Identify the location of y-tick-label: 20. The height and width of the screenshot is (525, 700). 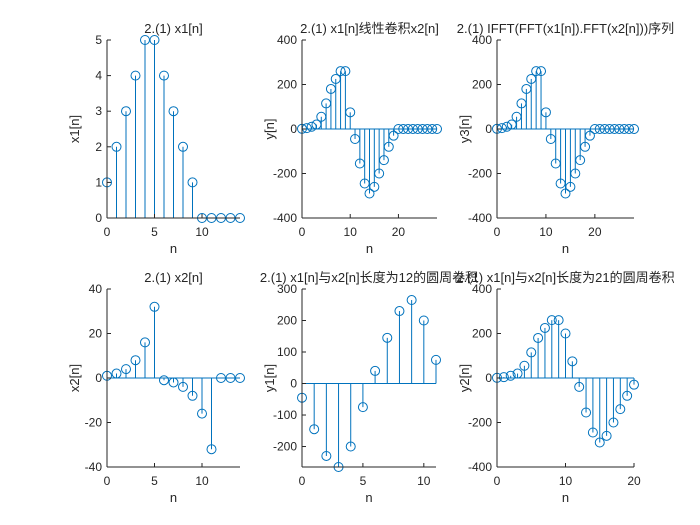
(96, 334).